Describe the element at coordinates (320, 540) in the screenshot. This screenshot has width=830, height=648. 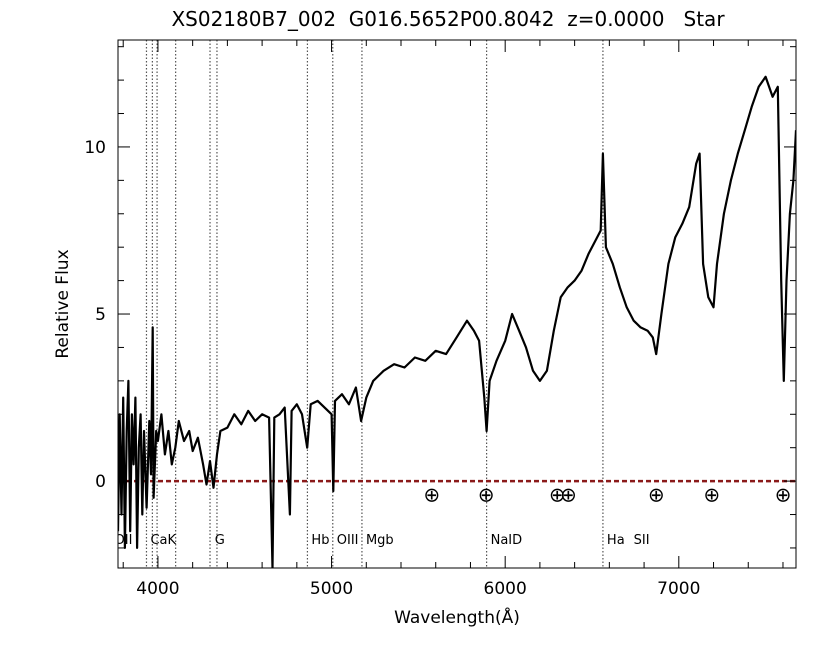
I see `line-label: Hb` at that location.